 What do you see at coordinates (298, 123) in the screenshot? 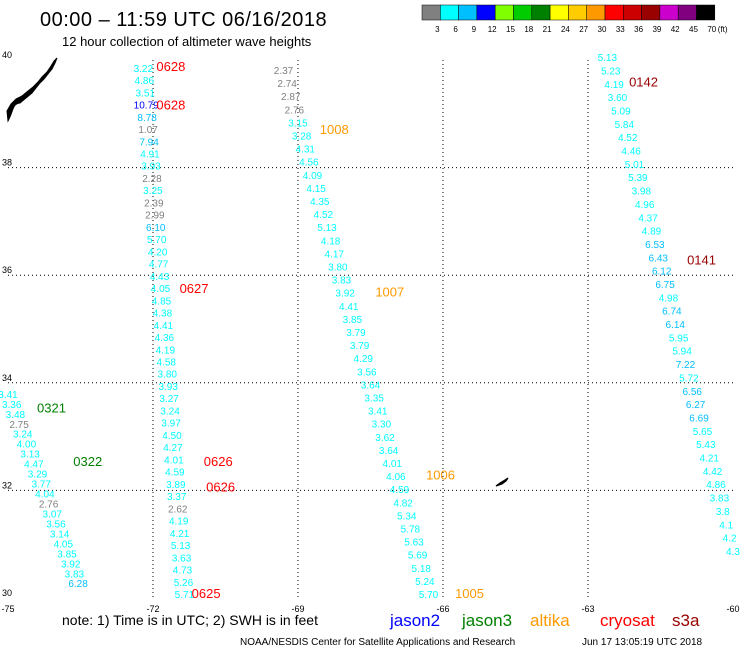
I see `wave-height-value: 3.15` at bounding box center [298, 123].